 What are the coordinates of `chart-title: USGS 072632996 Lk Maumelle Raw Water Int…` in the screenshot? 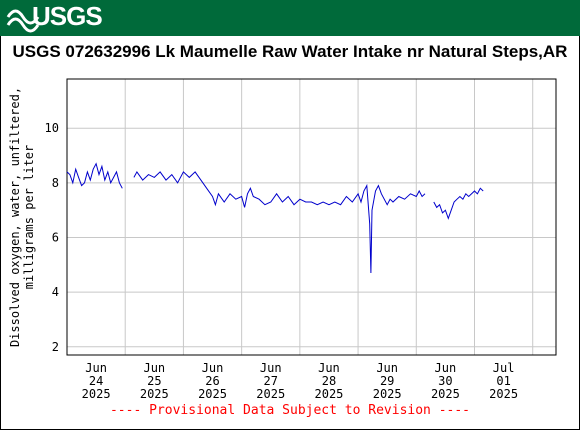 It's located at (290, 51).